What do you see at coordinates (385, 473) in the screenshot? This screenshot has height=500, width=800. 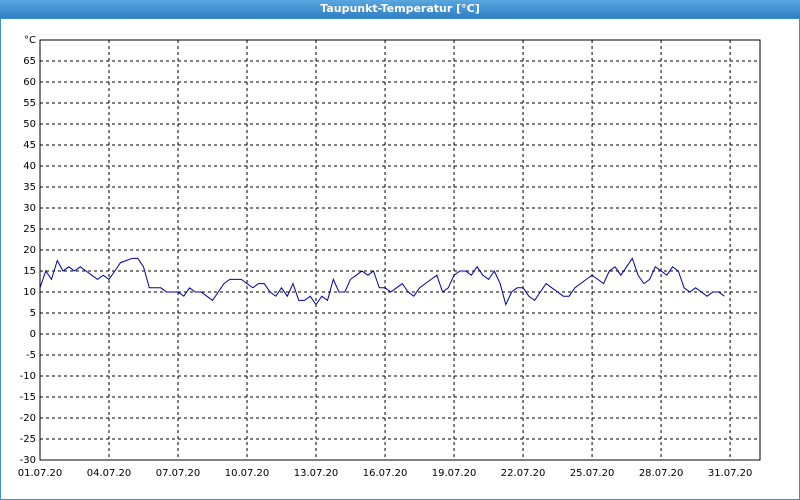 I see `x-tick-label: 16.07.20` at bounding box center [385, 473].